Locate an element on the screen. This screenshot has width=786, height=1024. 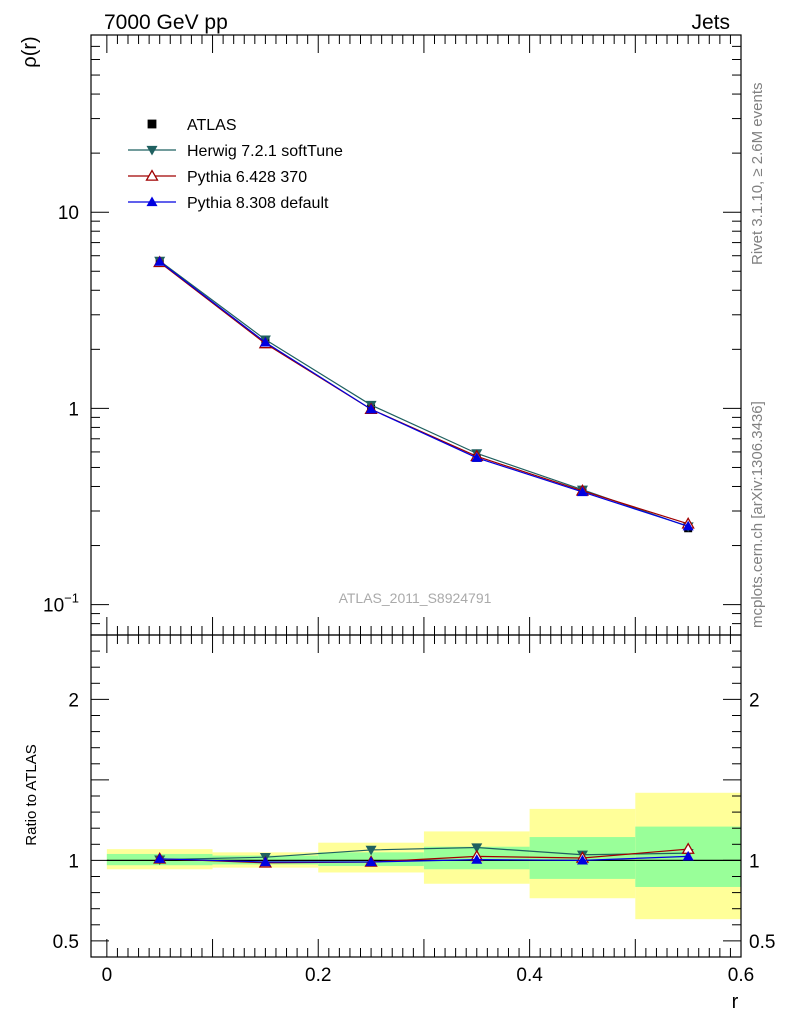
ratio-uncertainty-bands is located at coordinates (423, 856).